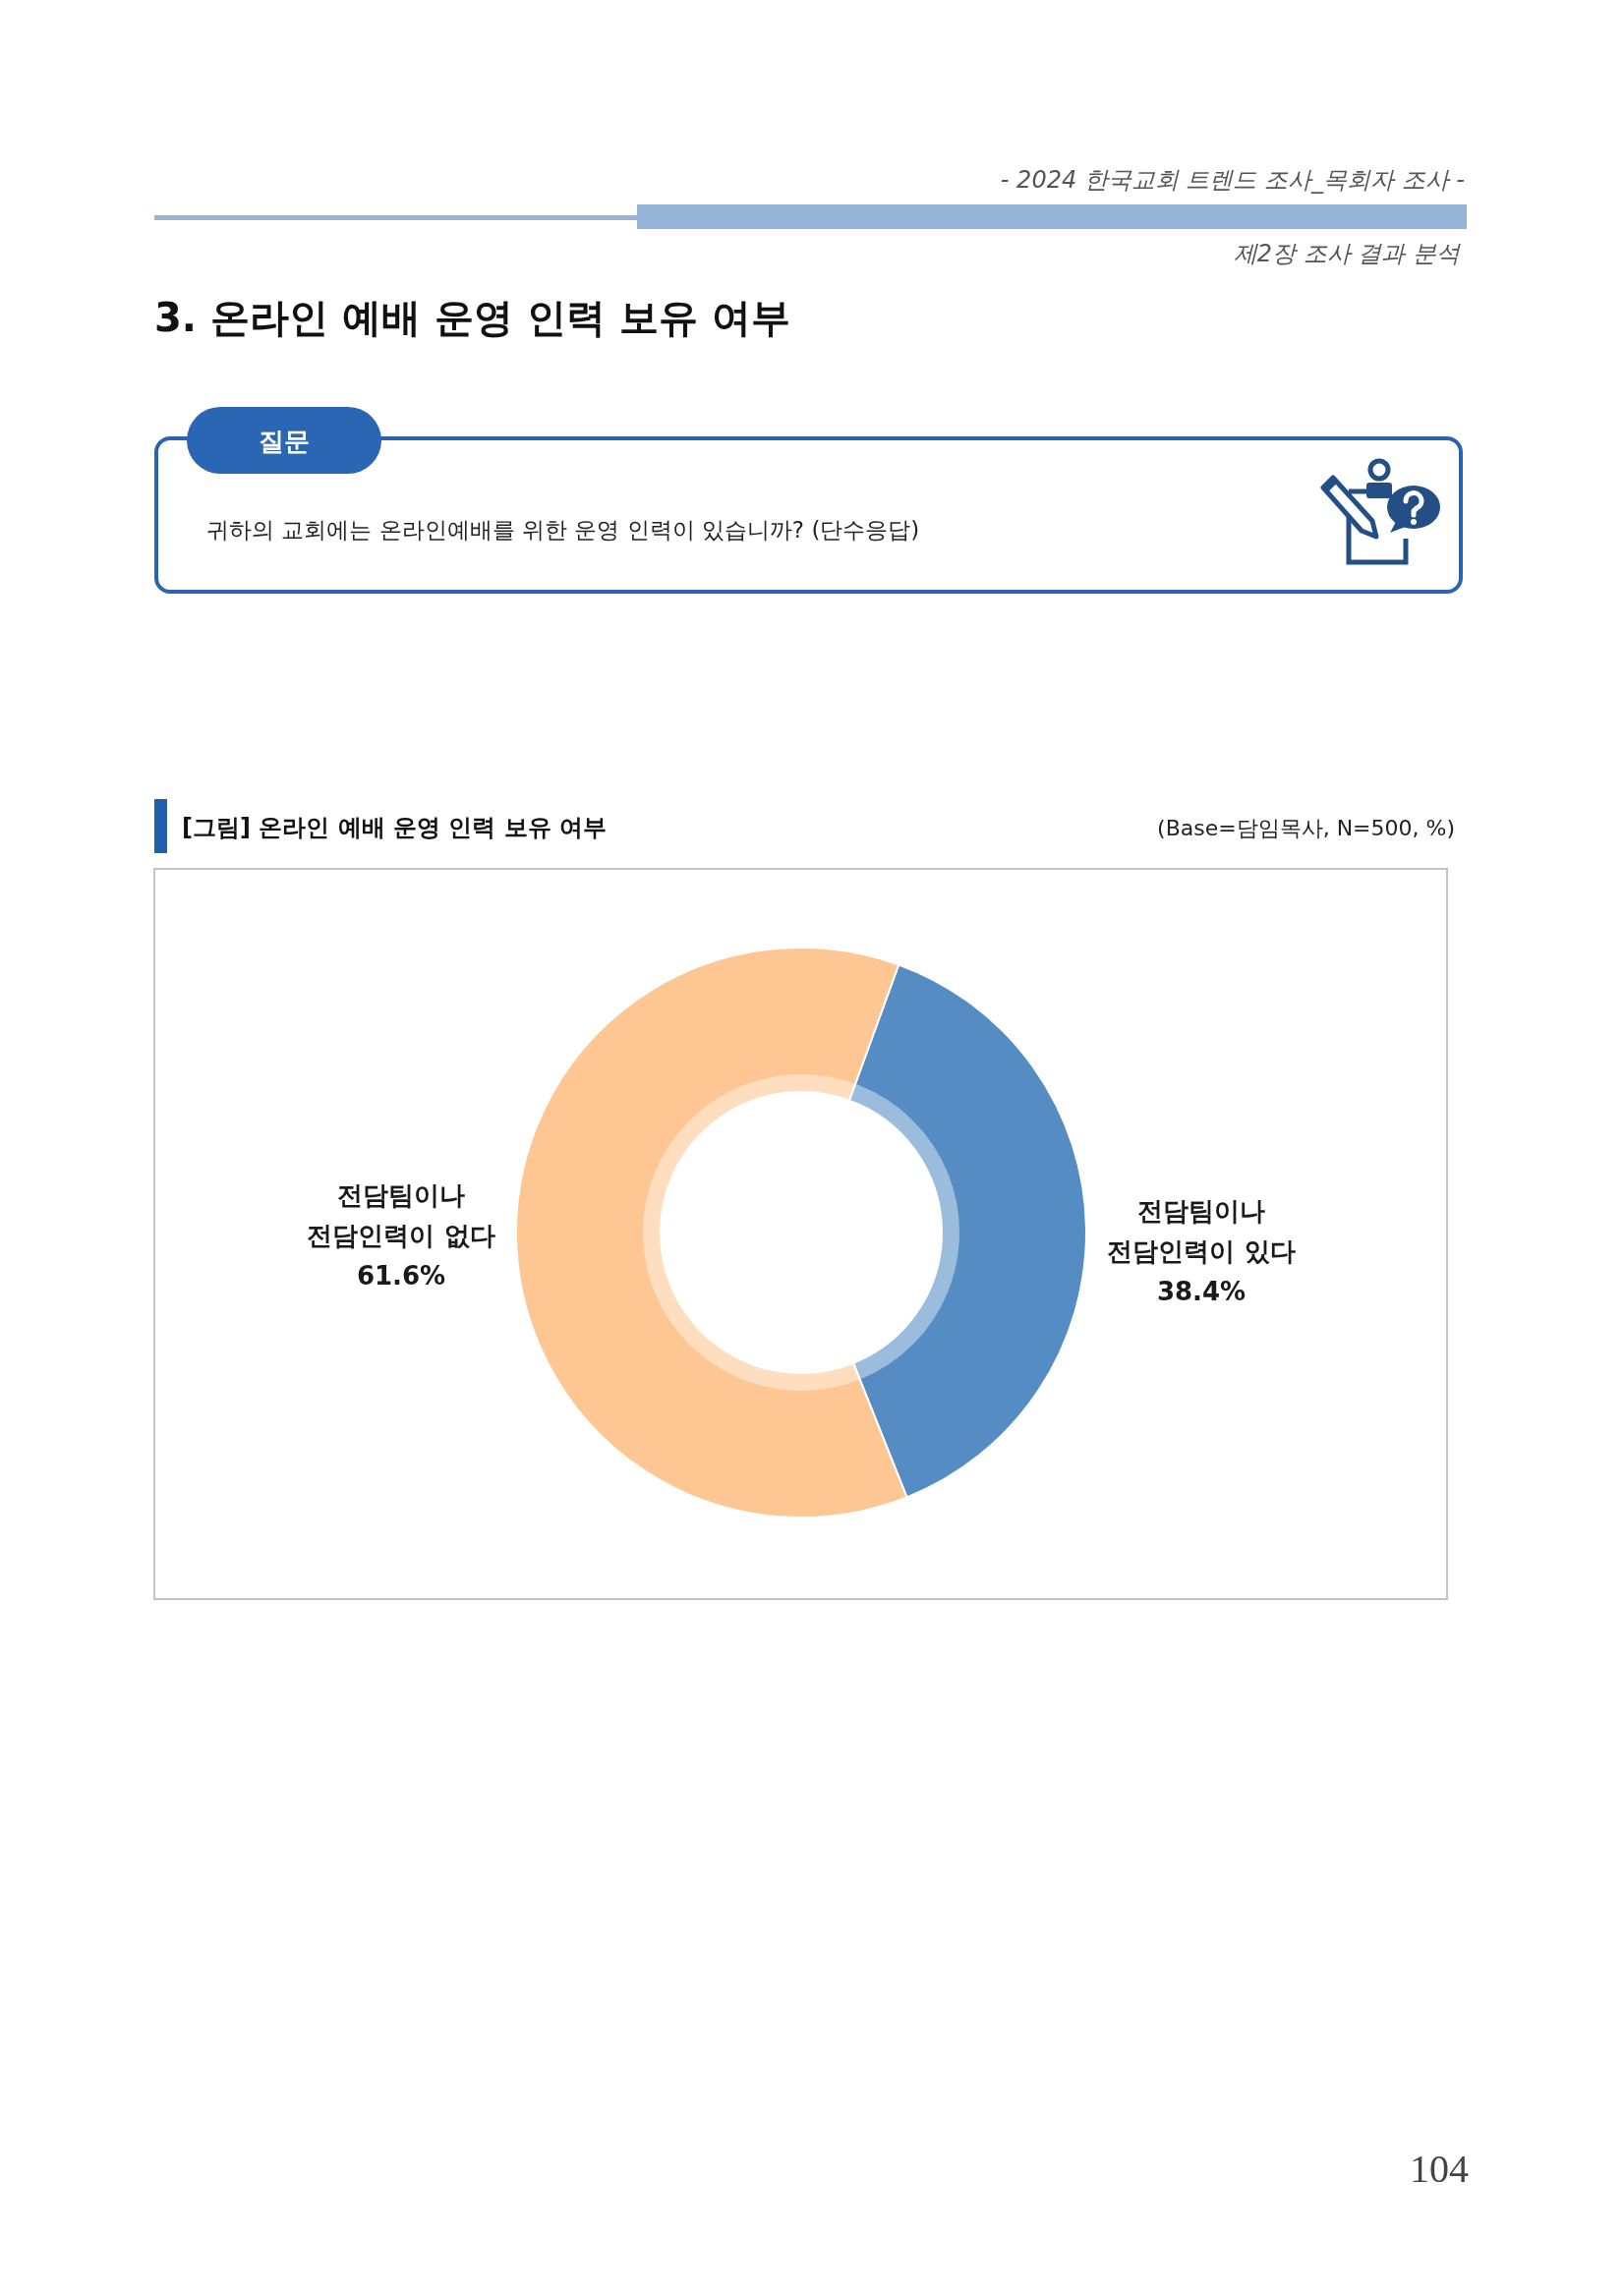 The height and width of the screenshot is (2296, 1624). I want to click on data-label: 38.4%, so click(1201, 1291).